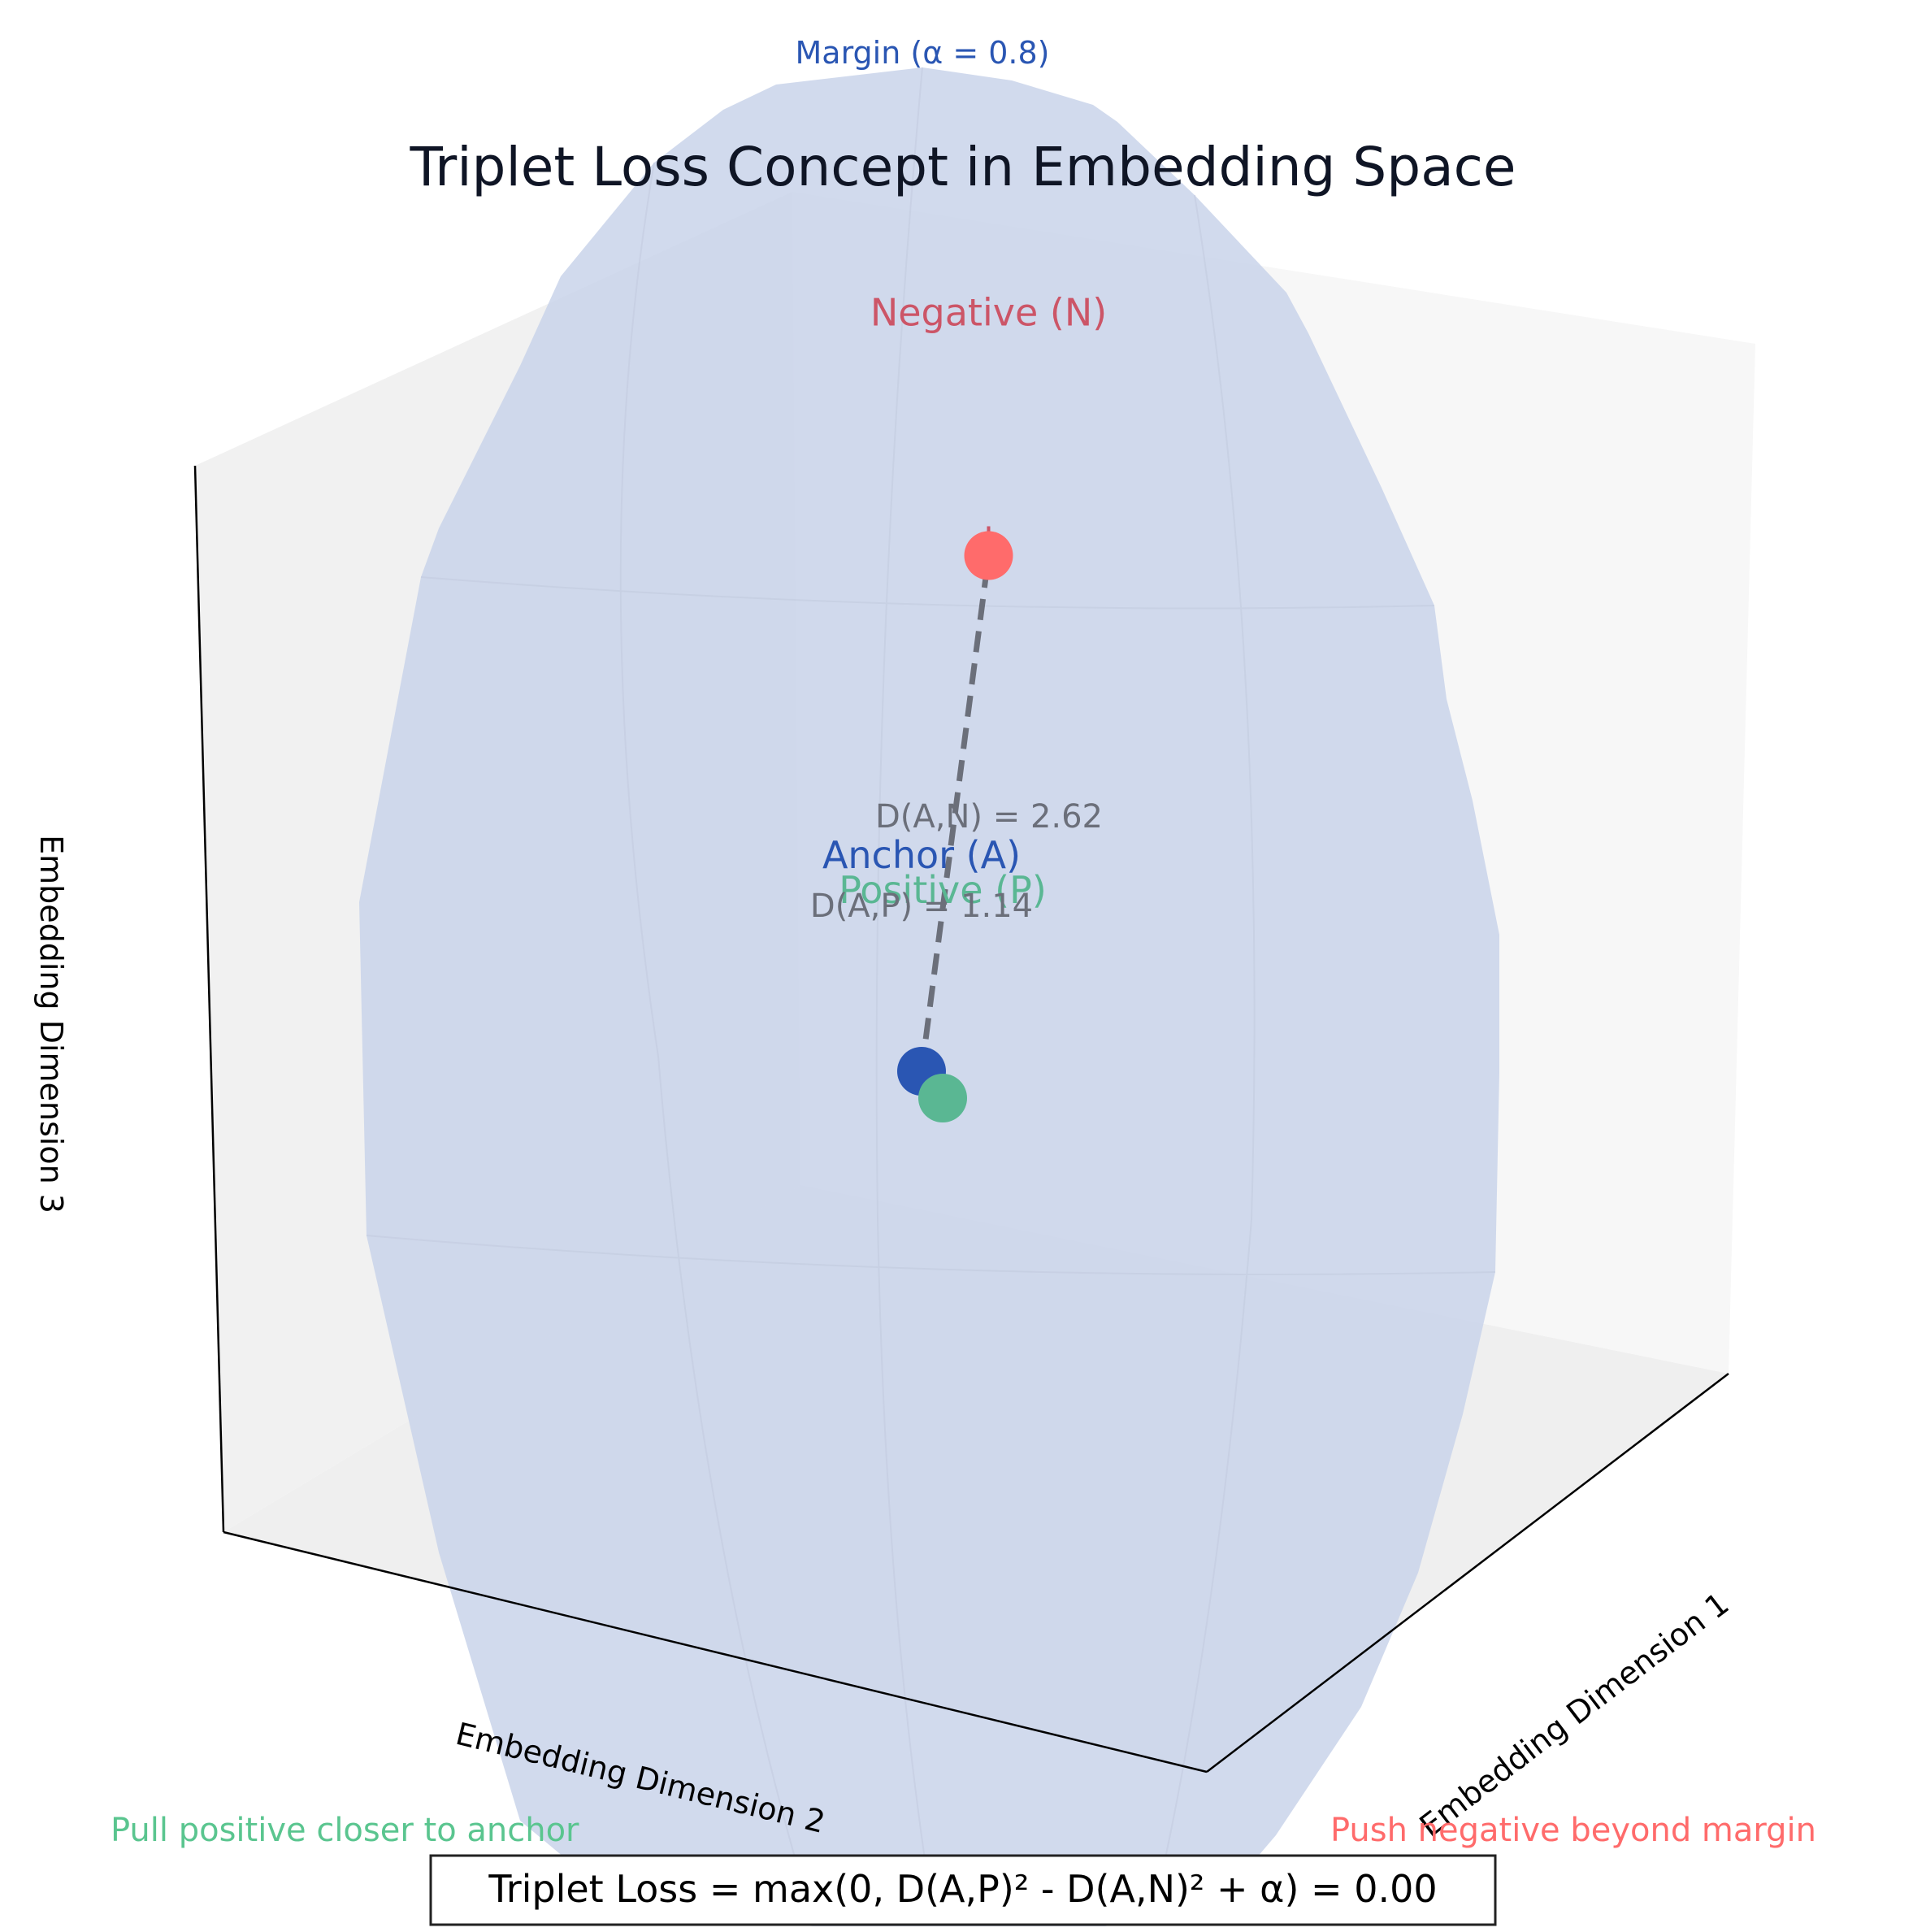 Image resolution: width=1926 pixels, height=1932 pixels. What do you see at coordinates (921, 906) in the screenshot?
I see `distance-label-a-p: D(A,P) = 1.14` at bounding box center [921, 906].